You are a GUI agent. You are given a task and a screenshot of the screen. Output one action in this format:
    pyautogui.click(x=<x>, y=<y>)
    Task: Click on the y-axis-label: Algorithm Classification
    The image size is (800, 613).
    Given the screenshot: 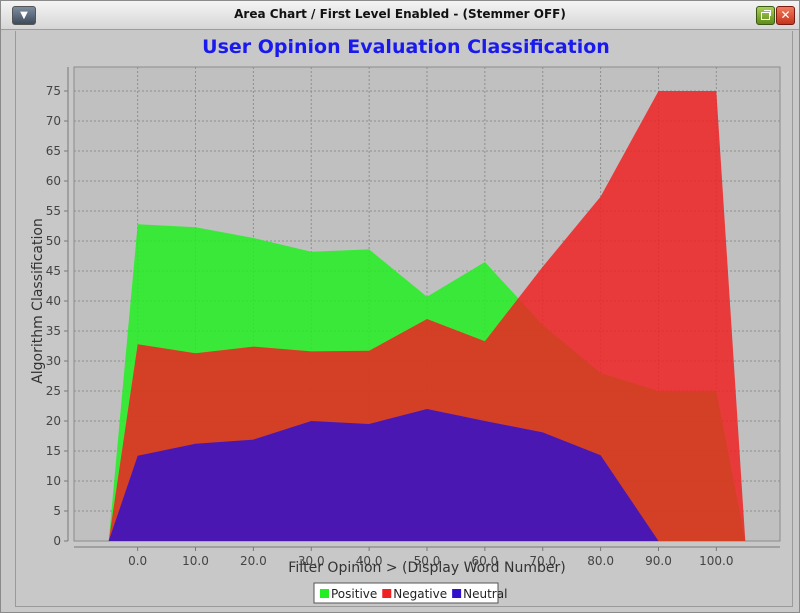 What is the action you would take?
    pyautogui.click(x=38, y=301)
    